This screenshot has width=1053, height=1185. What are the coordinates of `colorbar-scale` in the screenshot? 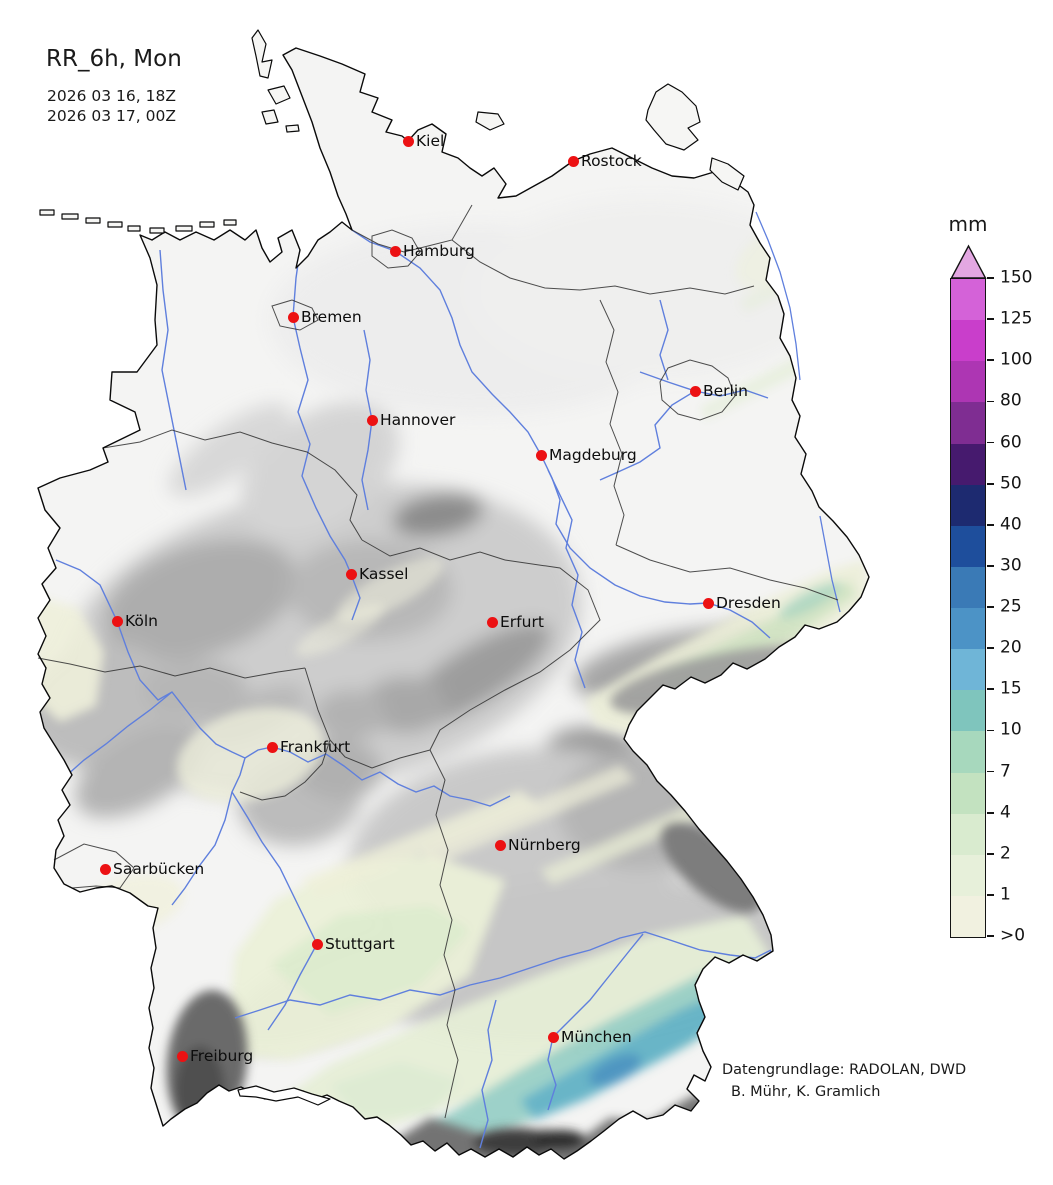 It's located at (968, 608).